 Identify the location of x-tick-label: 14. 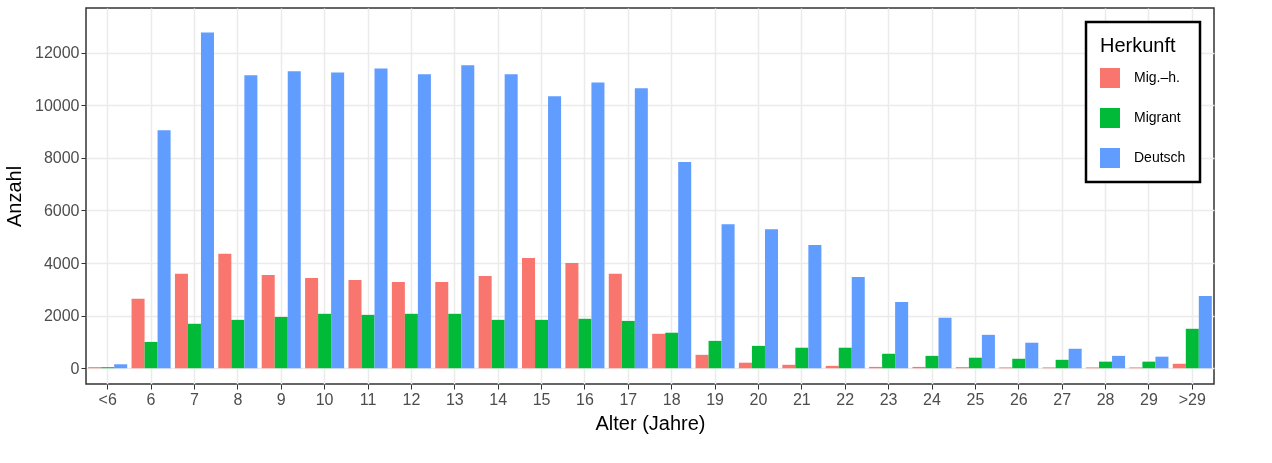
(498, 399).